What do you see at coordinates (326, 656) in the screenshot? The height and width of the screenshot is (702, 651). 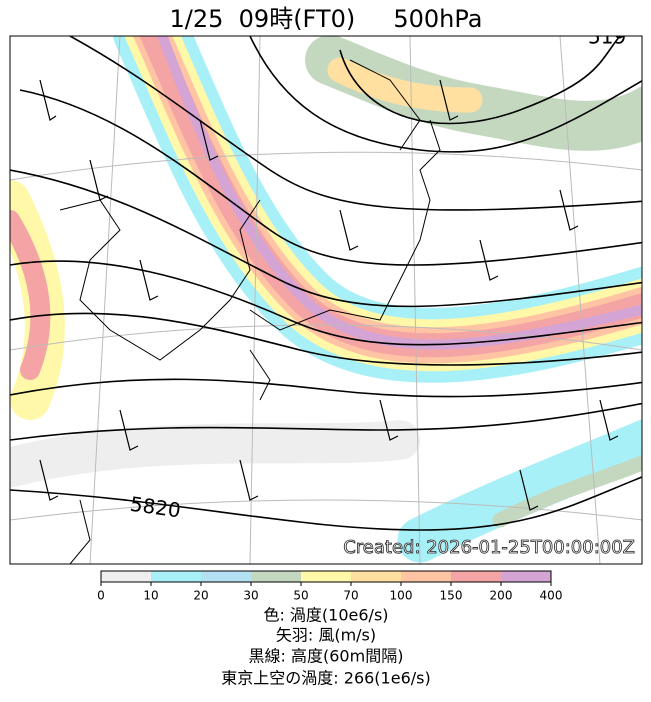 I see `caption-line: 黒線: 高度(60m間隔)` at bounding box center [326, 656].